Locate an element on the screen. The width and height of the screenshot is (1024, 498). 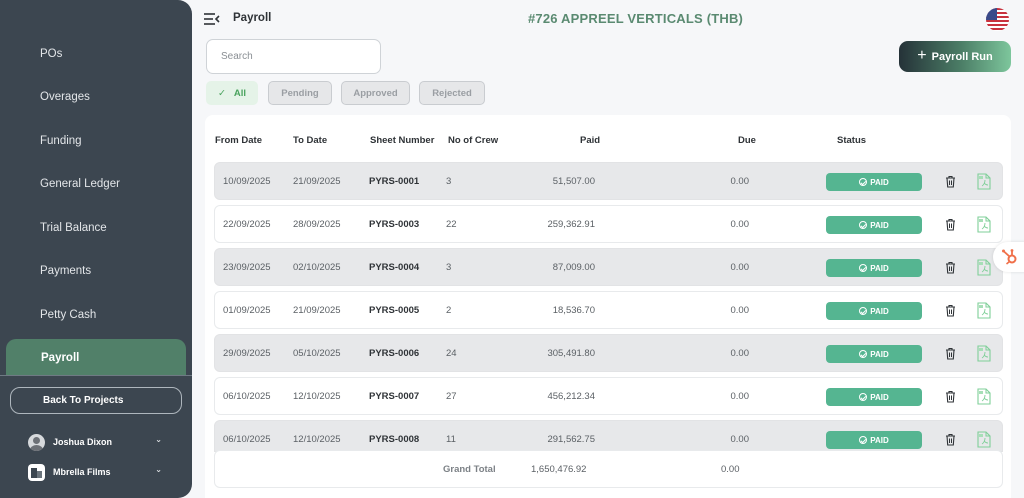
sidebar-item-label: Petty Cash is located at coordinates (68, 315).